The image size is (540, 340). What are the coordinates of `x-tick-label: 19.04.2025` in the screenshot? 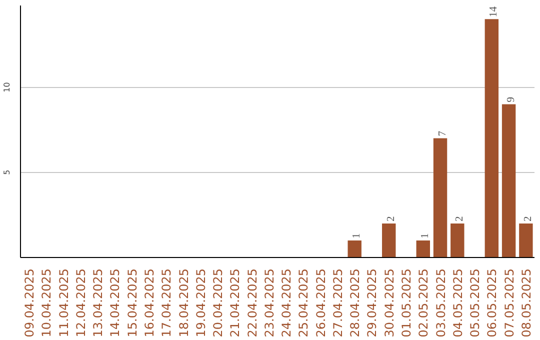 It's located at (201, 303).